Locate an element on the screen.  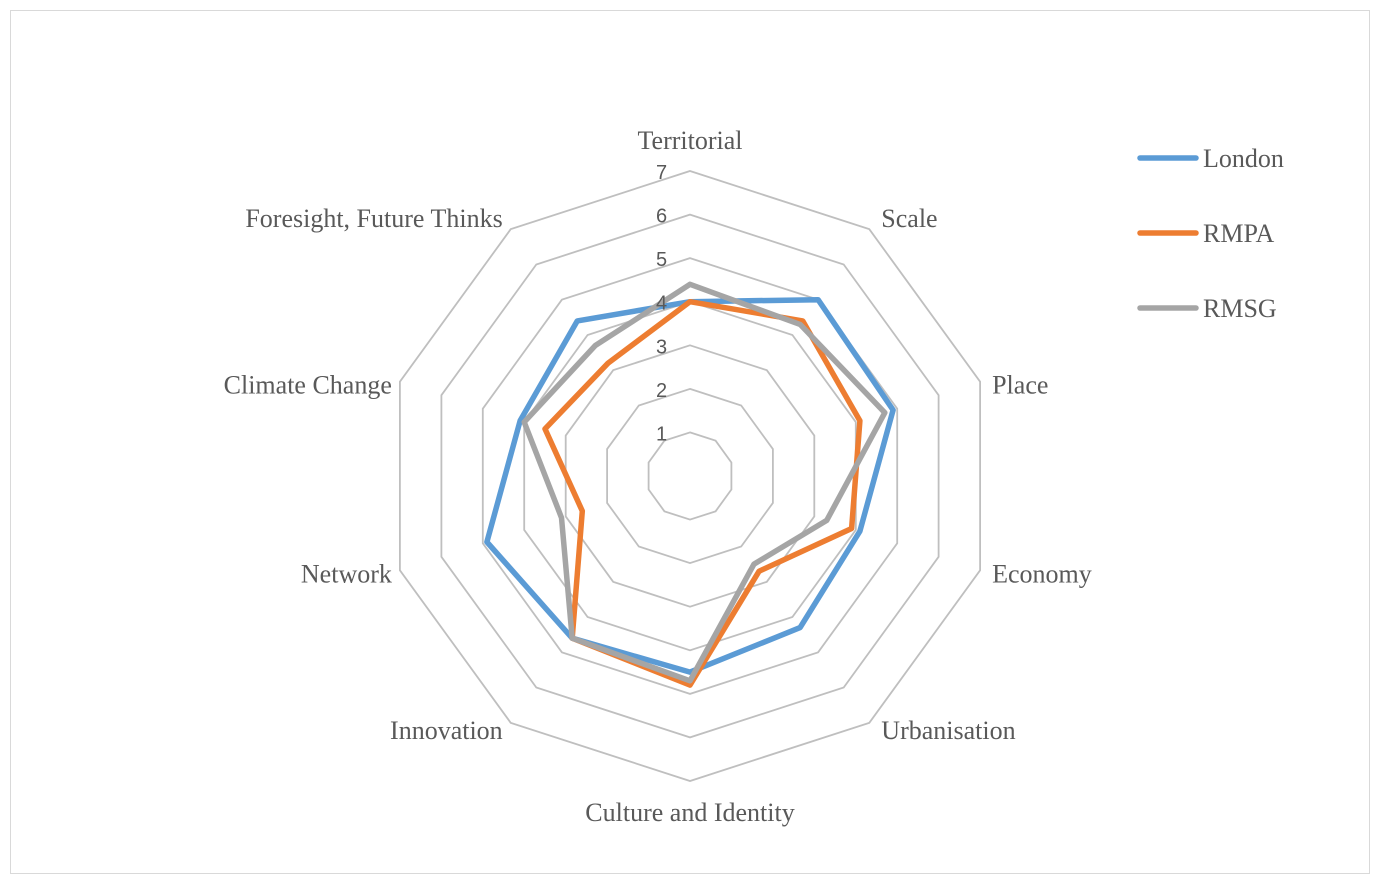
tick-label-5: 5 is located at coordinates (661, 260).